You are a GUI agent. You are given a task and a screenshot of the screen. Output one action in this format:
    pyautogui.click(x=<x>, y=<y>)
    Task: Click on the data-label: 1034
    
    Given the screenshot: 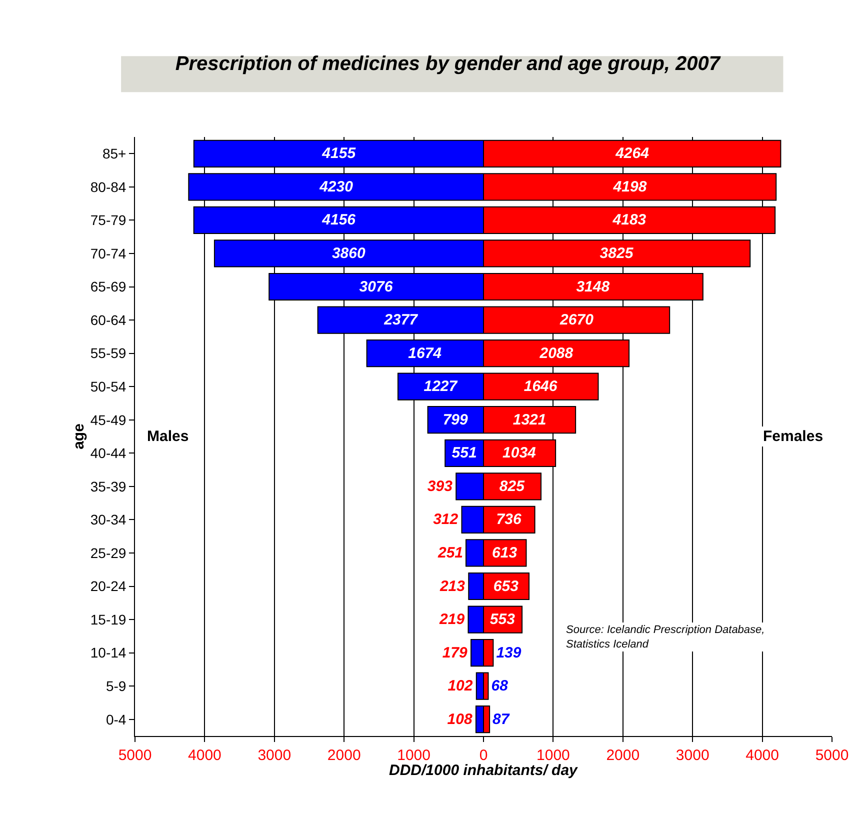 What is the action you would take?
    pyautogui.click(x=519, y=453)
    